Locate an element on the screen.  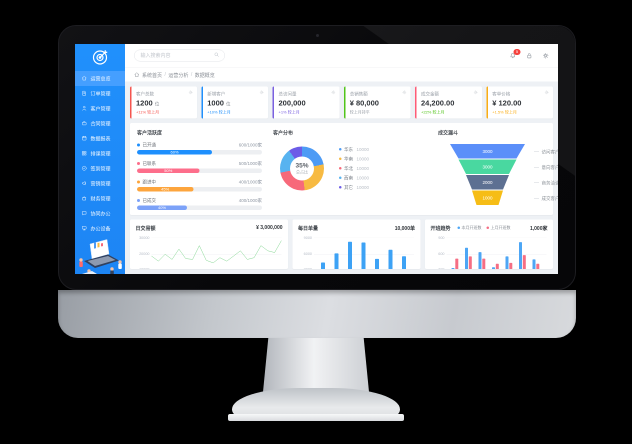
kpi-card-5: 成交金额 24,200.00 +22% 较上月 is located at coordinates (448, 102).